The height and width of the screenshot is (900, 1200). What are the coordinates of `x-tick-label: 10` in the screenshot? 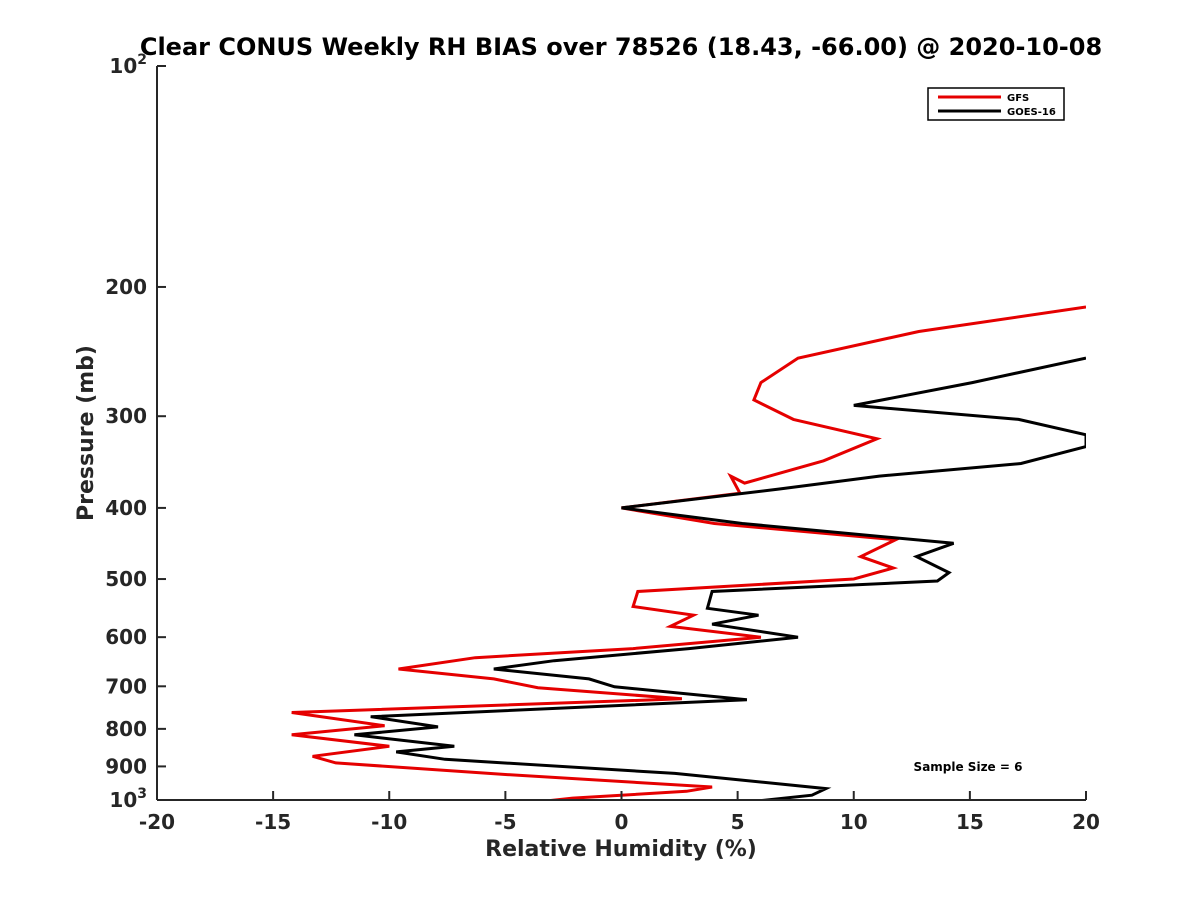 It's located at (854, 822).